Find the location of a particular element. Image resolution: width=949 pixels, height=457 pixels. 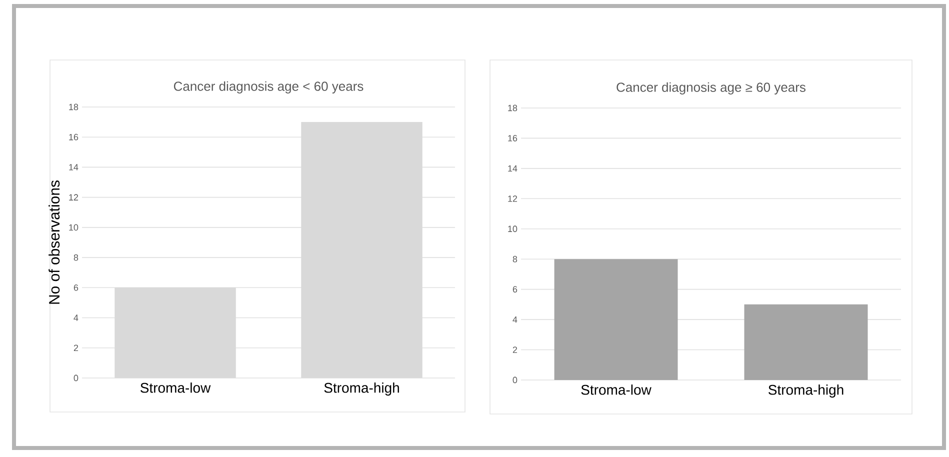

y-axis-title: No of observations is located at coordinates (54, 242).